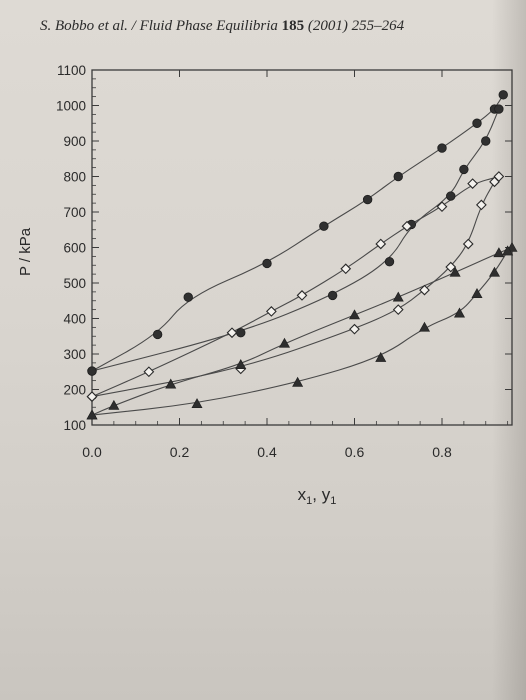  I want to click on y-tick-label: 100, so click(74, 425).